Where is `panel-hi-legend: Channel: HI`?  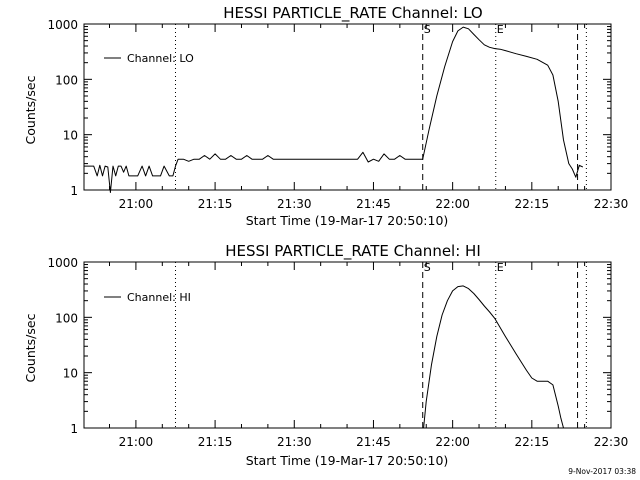 panel-hi-legend: Channel: HI is located at coordinates (147, 297).